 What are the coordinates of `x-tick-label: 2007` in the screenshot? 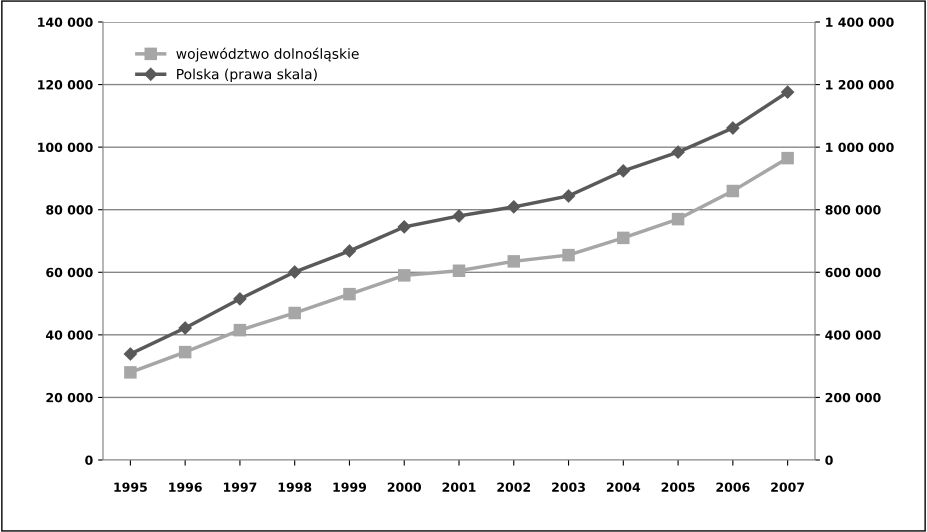 It's located at (787, 487).